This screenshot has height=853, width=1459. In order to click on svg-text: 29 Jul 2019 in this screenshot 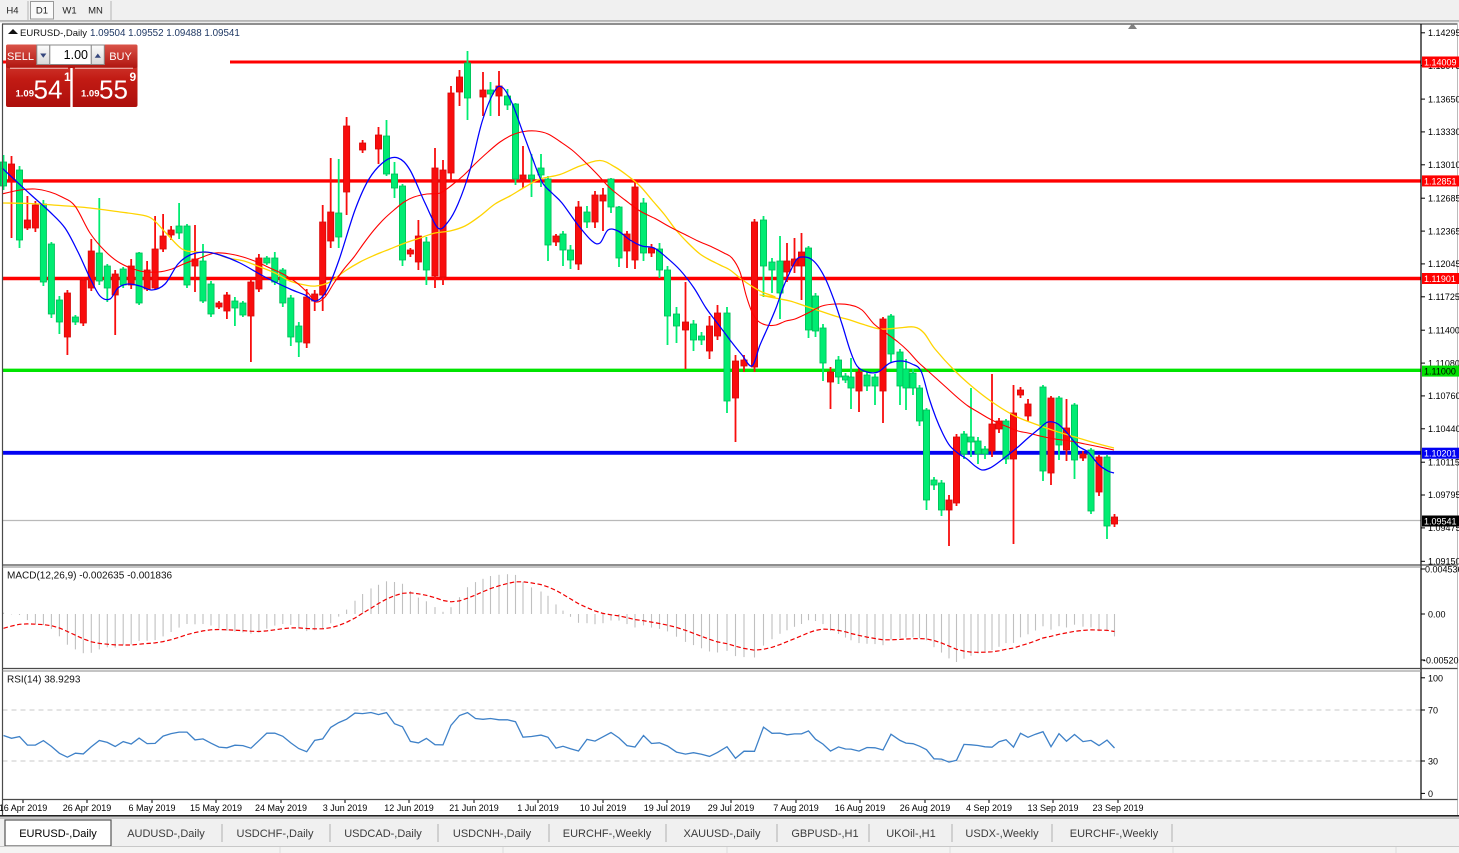, I will do `click(731, 808)`.